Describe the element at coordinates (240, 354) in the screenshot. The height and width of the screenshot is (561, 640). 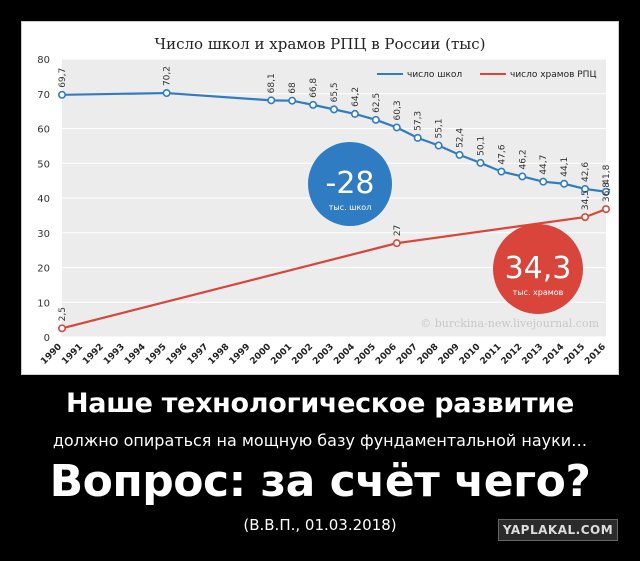
I see `x-tick-label: 1999` at that location.